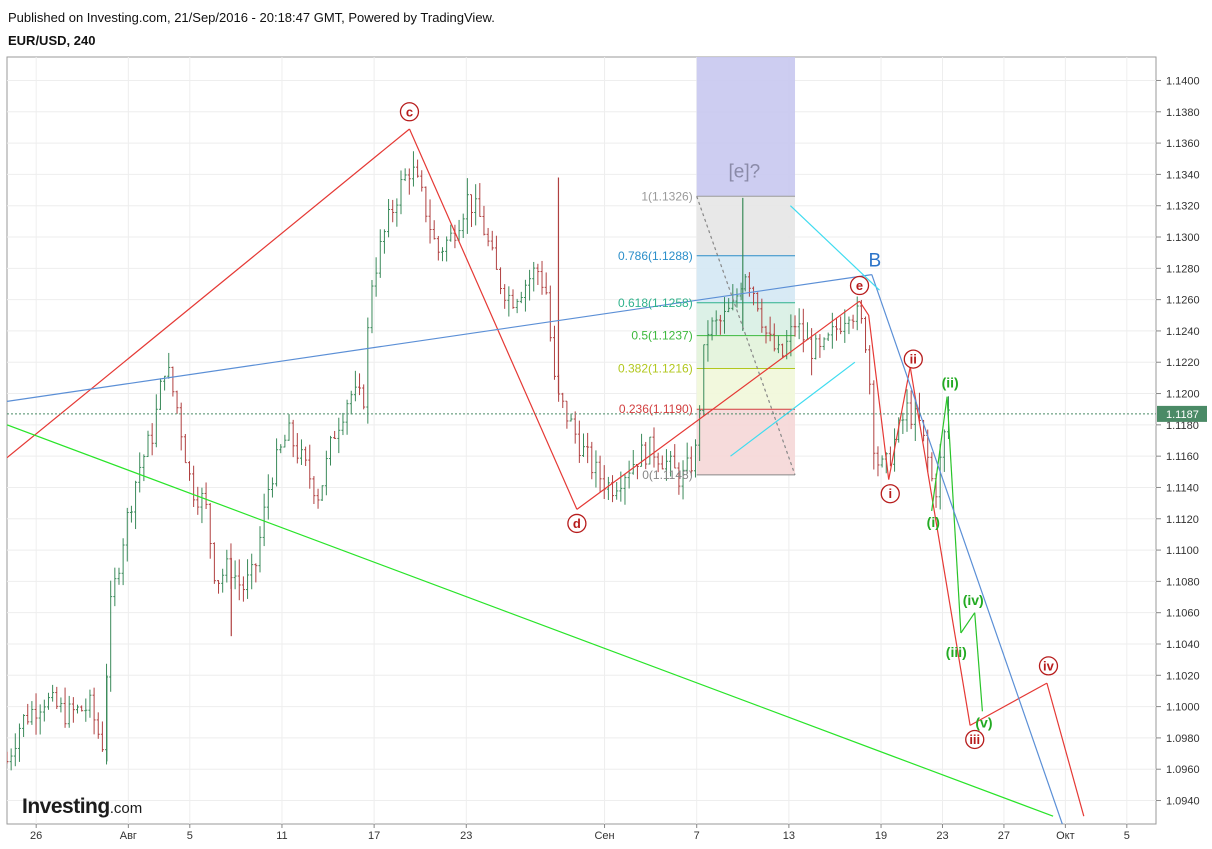 The height and width of the screenshot is (849, 1212). I want to click on y-tick-label: 1.1140, so click(1182, 488).